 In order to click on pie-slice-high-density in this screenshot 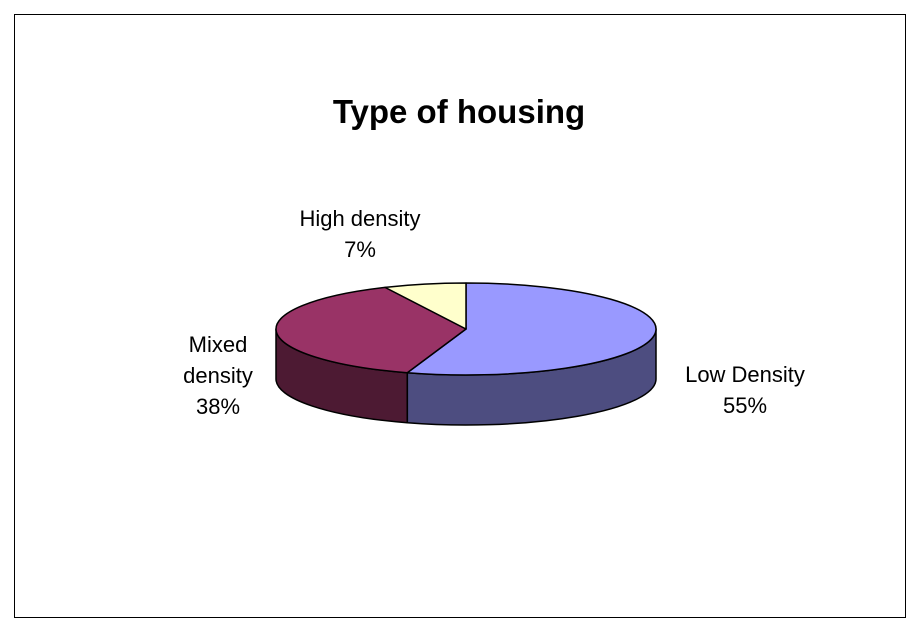, I will do `click(425, 306)`.